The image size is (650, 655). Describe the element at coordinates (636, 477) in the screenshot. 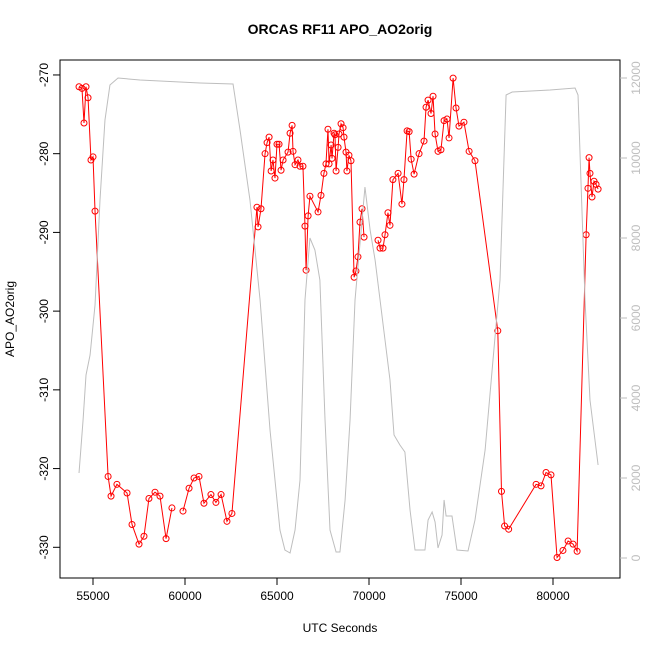

I see `y2-tick-label: 2000` at that location.